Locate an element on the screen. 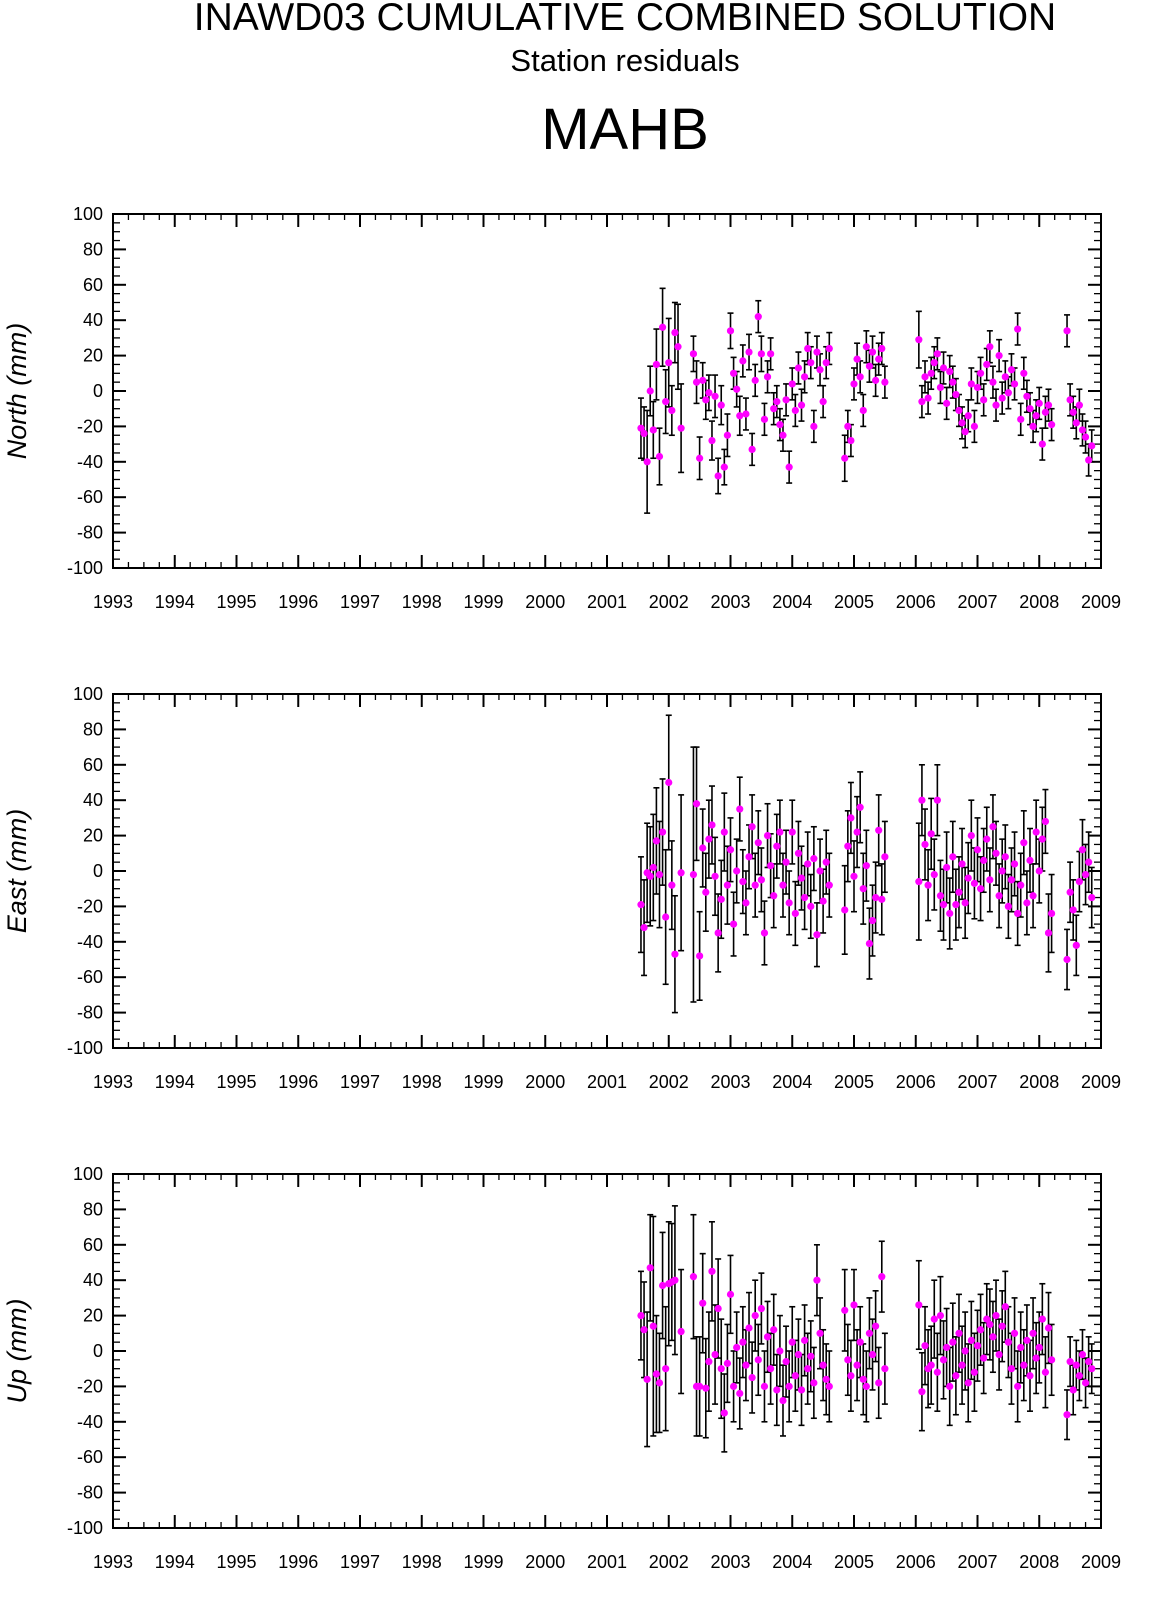 This screenshot has width=1160, height=1621. x-tick-label: 1996 is located at coordinates (298, 602).